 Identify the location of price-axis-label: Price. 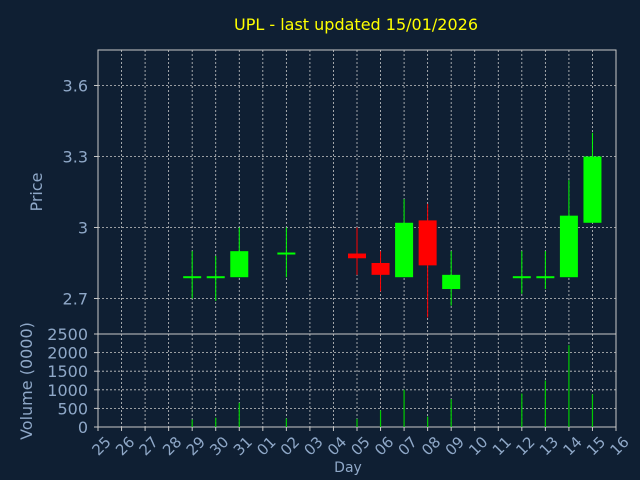
(36, 191).